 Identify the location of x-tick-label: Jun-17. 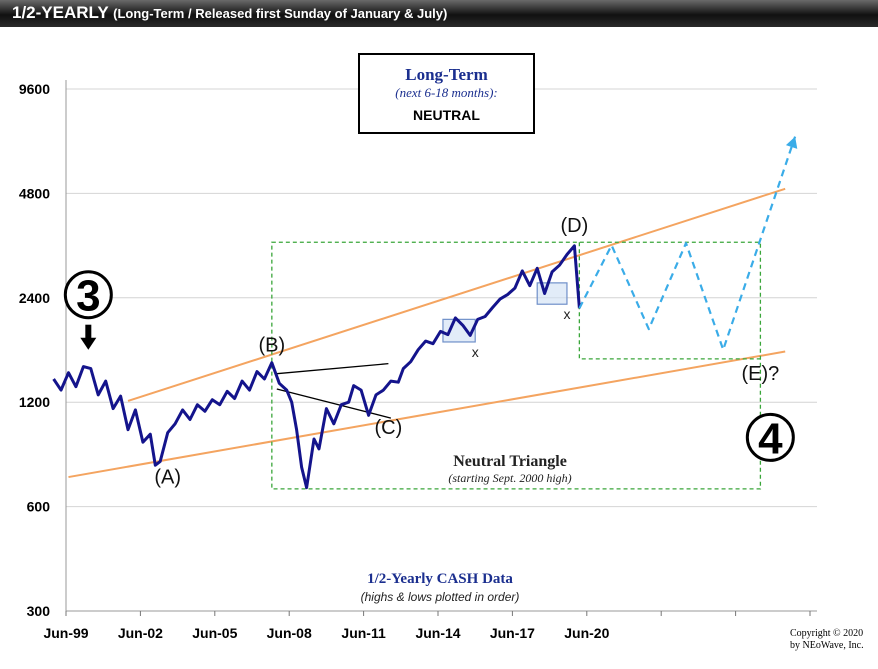
(512, 633).